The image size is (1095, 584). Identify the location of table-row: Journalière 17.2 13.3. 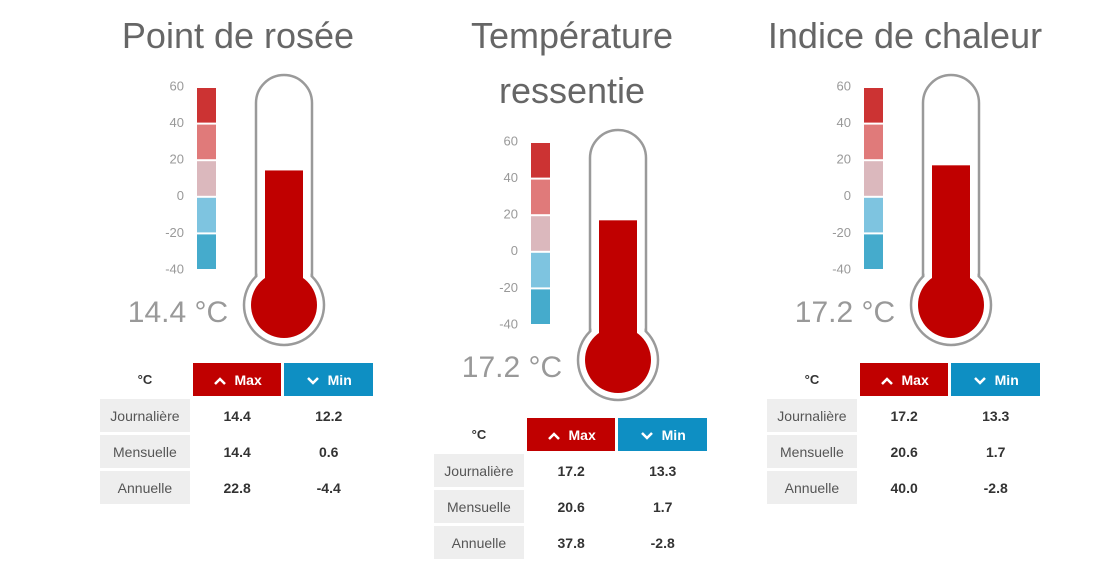
(903, 415).